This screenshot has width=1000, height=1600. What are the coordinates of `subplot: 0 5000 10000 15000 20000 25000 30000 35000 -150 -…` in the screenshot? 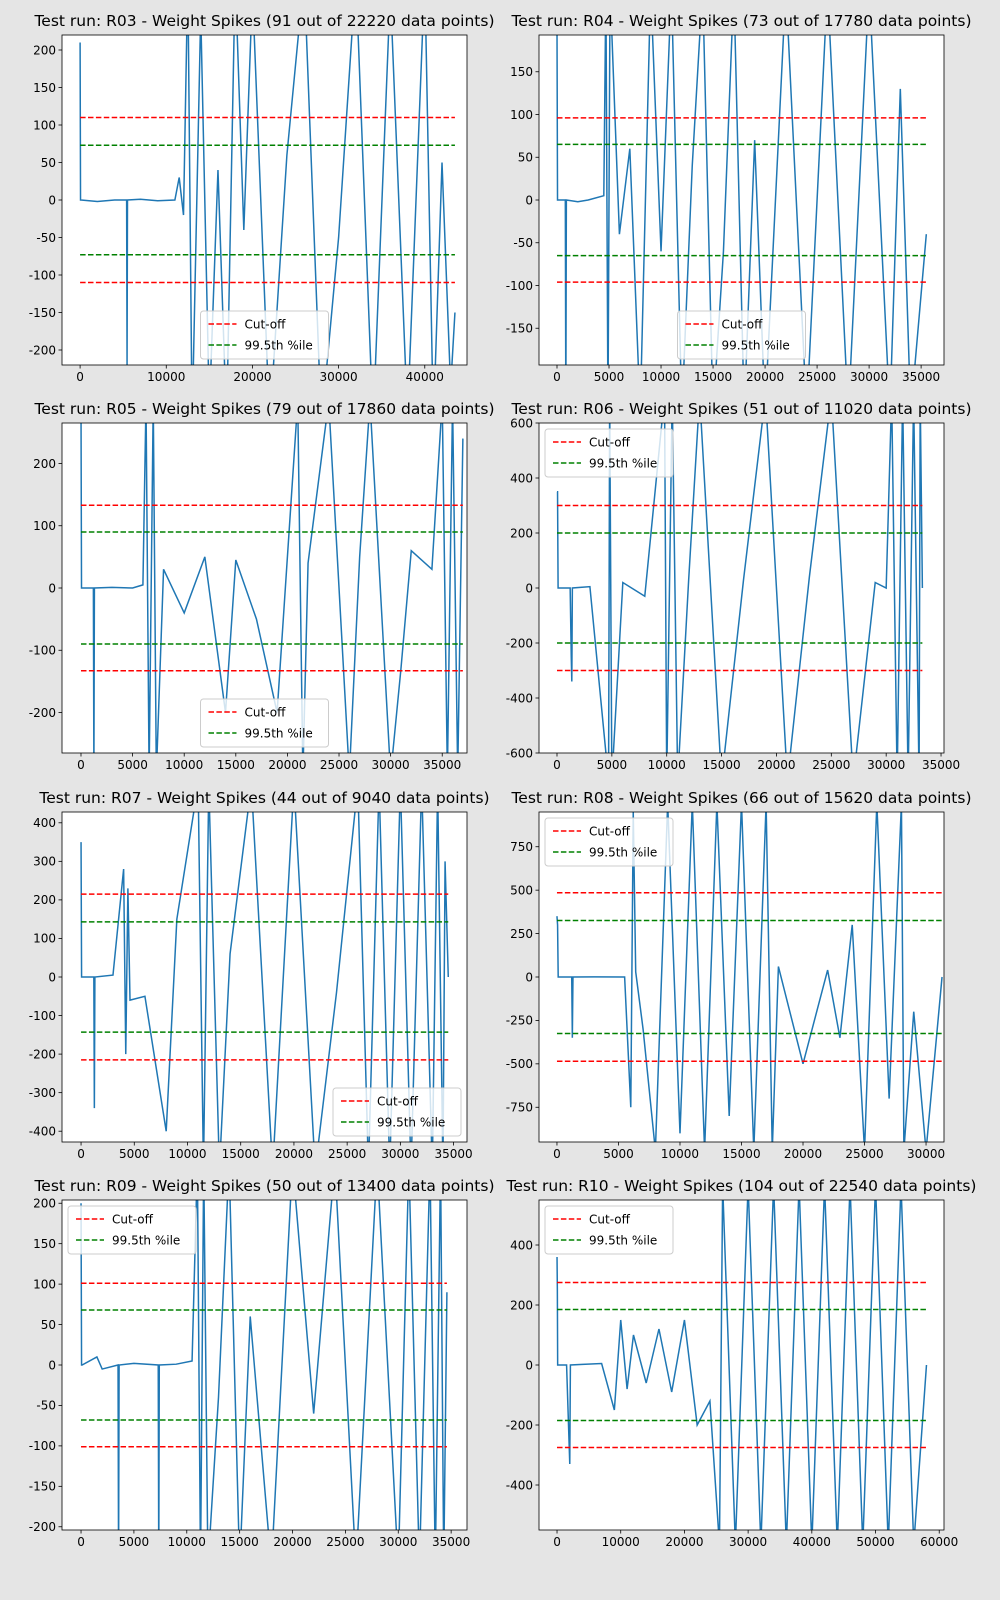 It's located at (739, 198).